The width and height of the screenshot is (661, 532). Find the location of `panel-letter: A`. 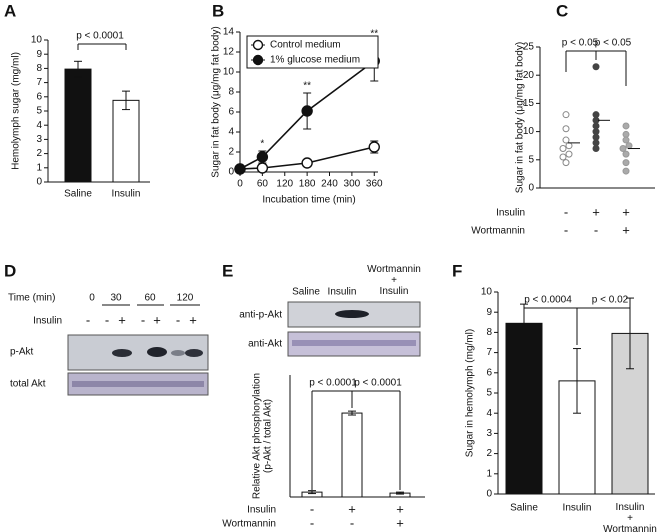

panel-letter: A is located at coordinates (10, 10).